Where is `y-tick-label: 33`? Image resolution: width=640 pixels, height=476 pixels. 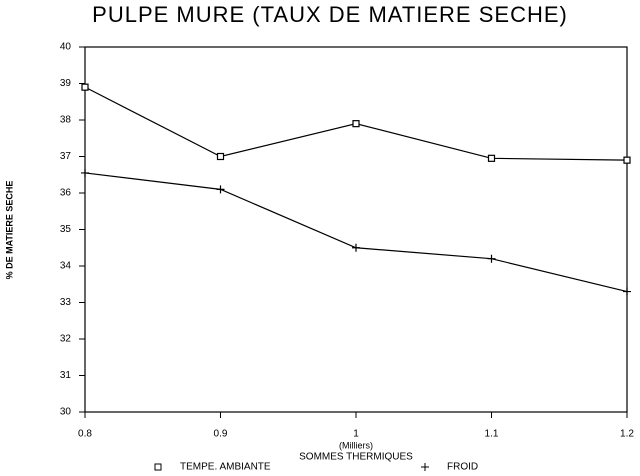
y-tick-label: 33 is located at coordinates (66, 302).